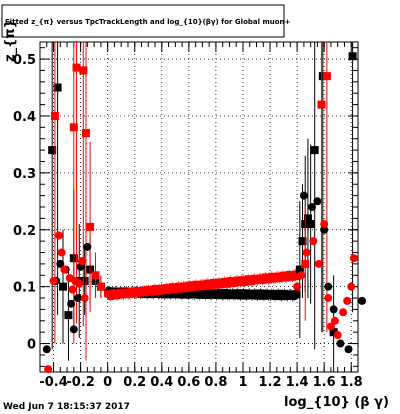 This screenshot has width=400, height=414. Describe the element at coordinates (324, 382) in the screenshot. I see `x-tick-label: 1.6` at that location.